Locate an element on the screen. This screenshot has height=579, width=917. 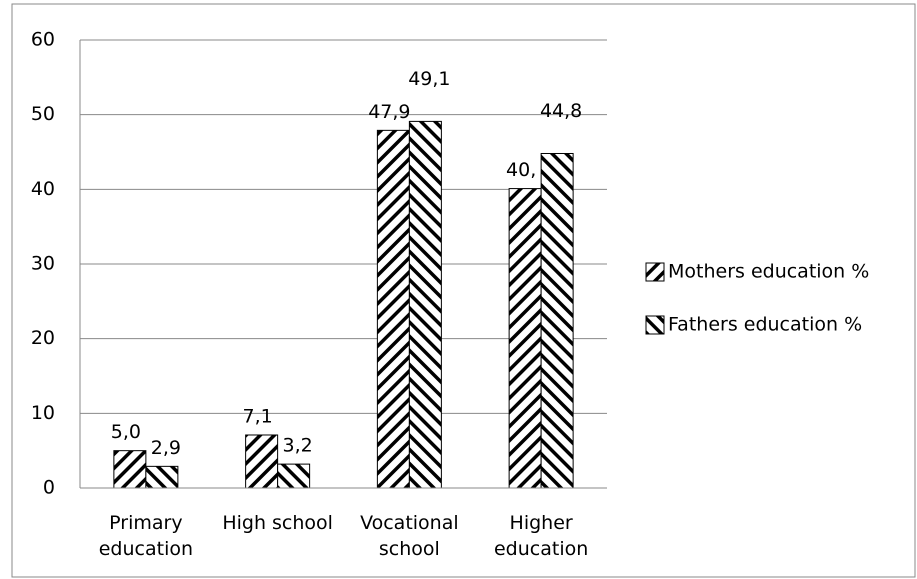
data-label: 3,2 is located at coordinates (298, 446).